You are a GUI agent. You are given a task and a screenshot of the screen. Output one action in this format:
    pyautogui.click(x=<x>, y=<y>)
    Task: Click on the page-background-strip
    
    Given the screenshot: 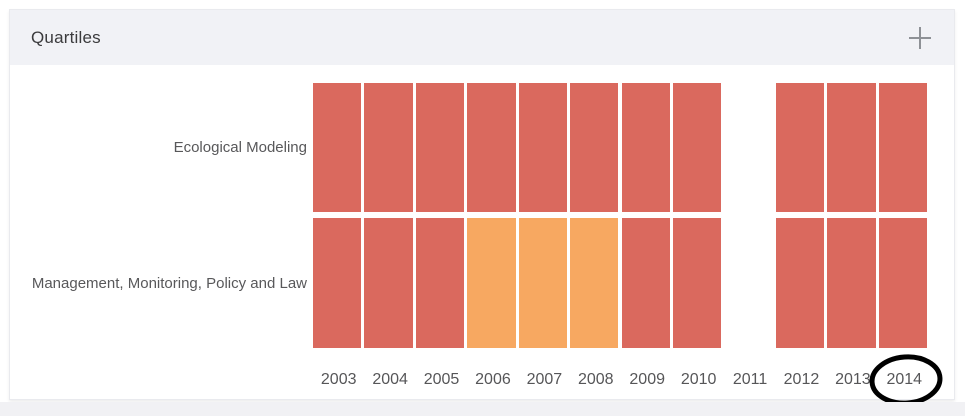 What is the action you would take?
    pyautogui.click(x=482, y=409)
    